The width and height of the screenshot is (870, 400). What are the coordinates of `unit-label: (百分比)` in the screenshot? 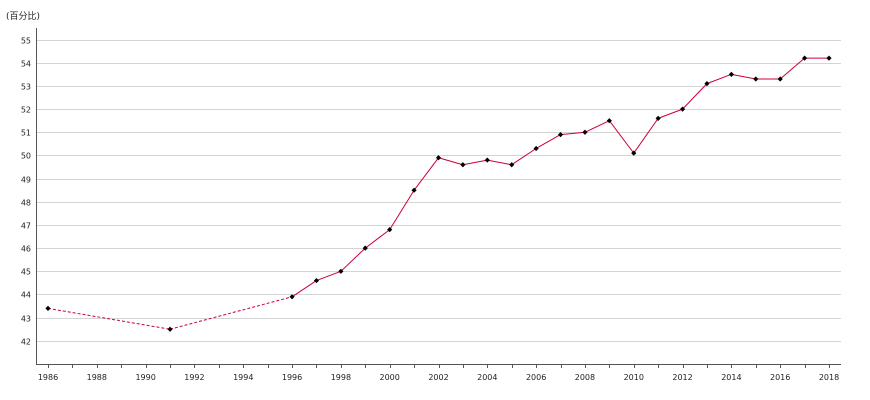 It's located at (23, 16).